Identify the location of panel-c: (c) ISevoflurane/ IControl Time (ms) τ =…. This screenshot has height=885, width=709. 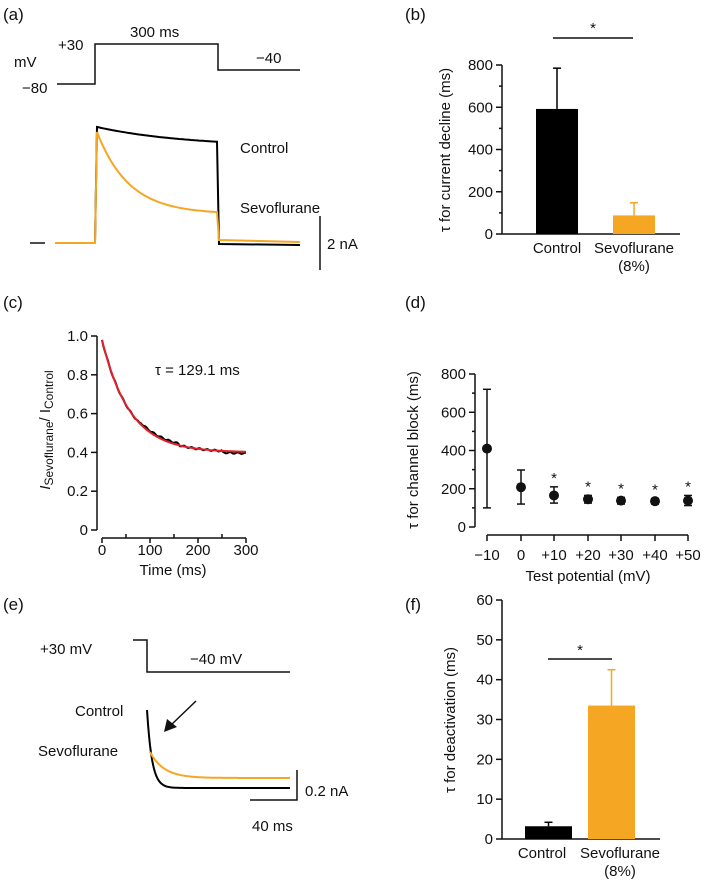
(131, 436).